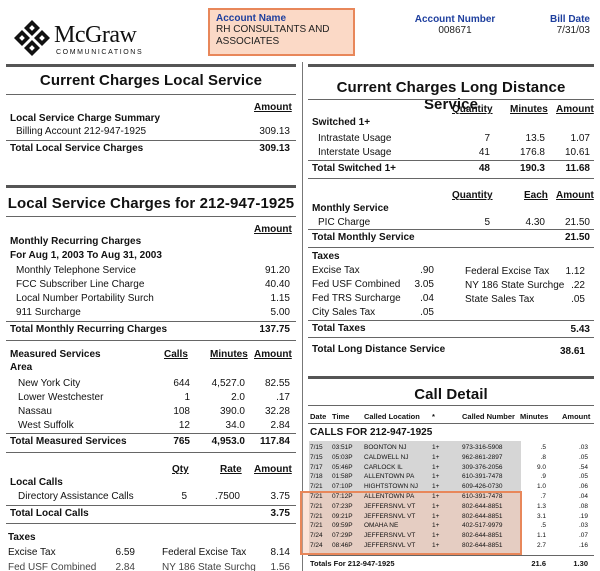  I want to click on monthly-total-label: Total Monthly Service, so click(363, 237).